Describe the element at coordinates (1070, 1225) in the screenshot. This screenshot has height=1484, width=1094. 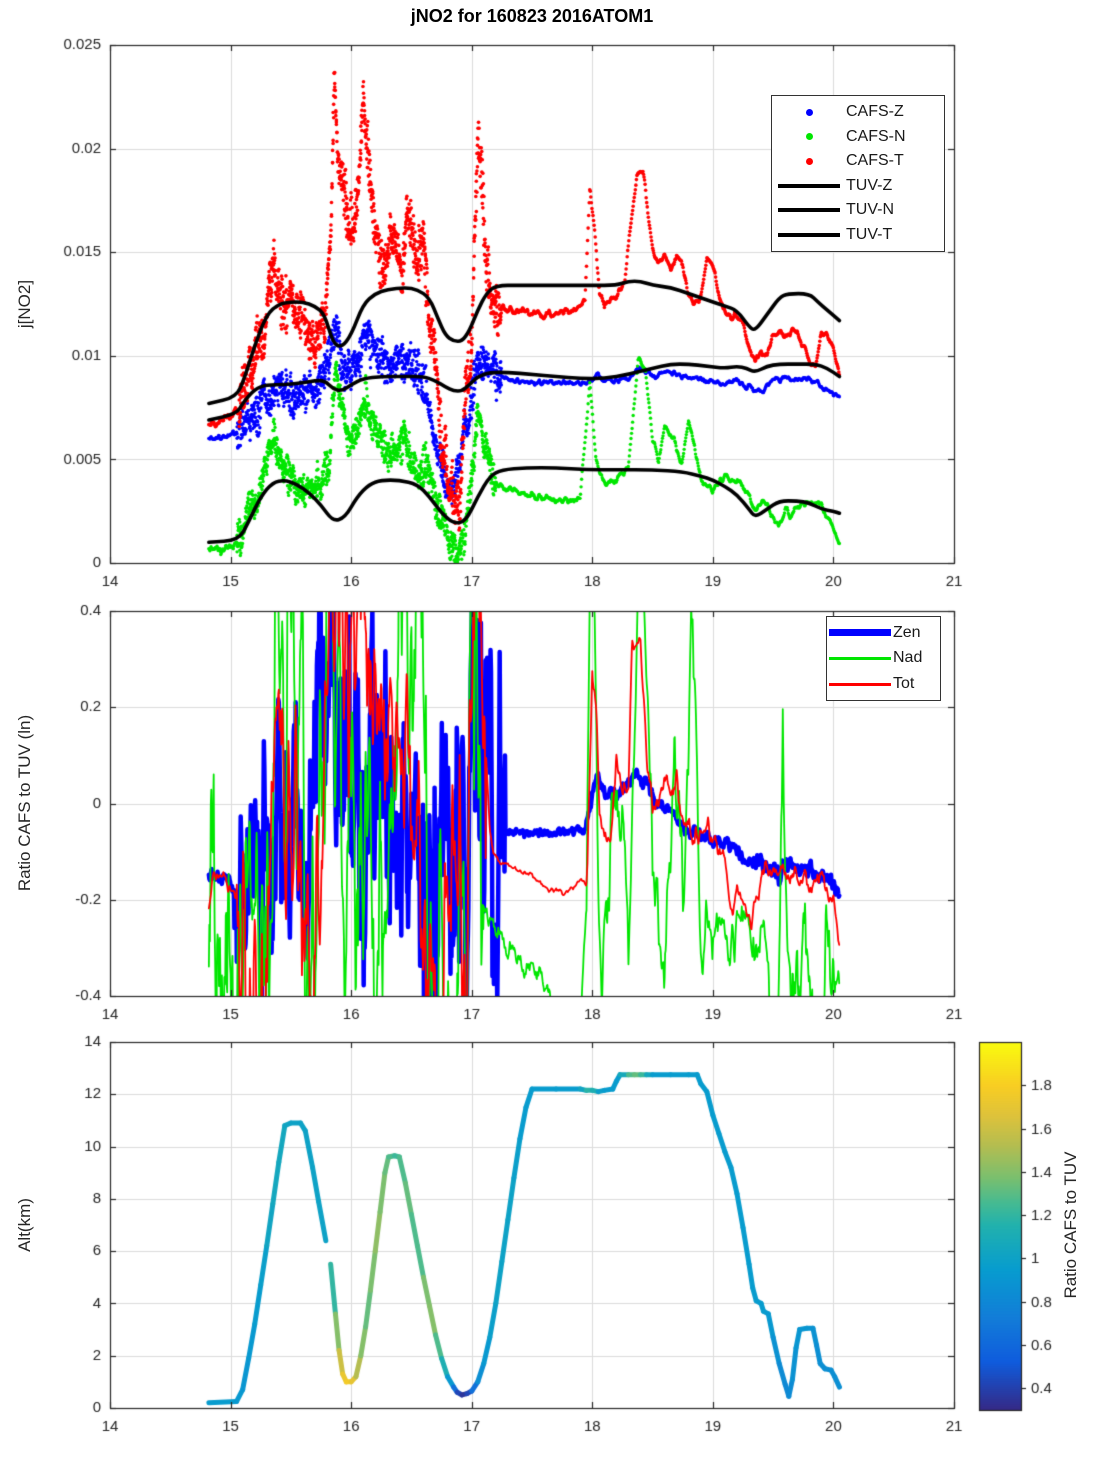
I see `colorbar-label: Ratio CAFS to TUV` at that location.